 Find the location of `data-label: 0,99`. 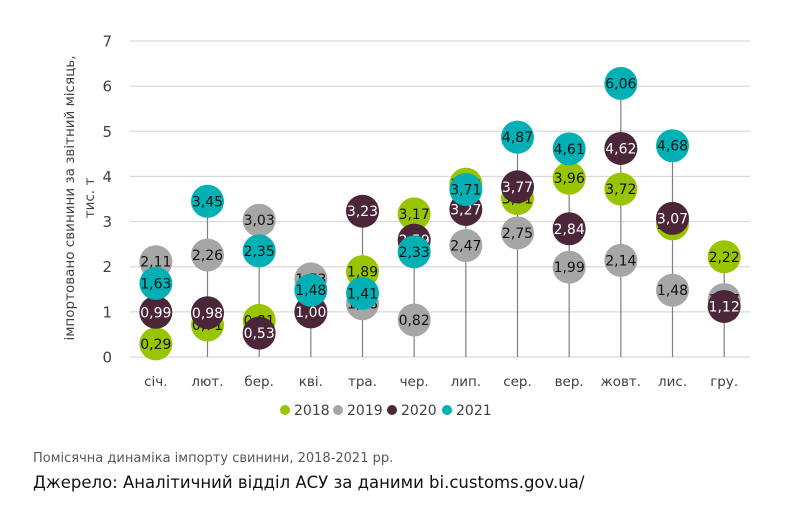

data-label: 0,99 is located at coordinates (155, 313).